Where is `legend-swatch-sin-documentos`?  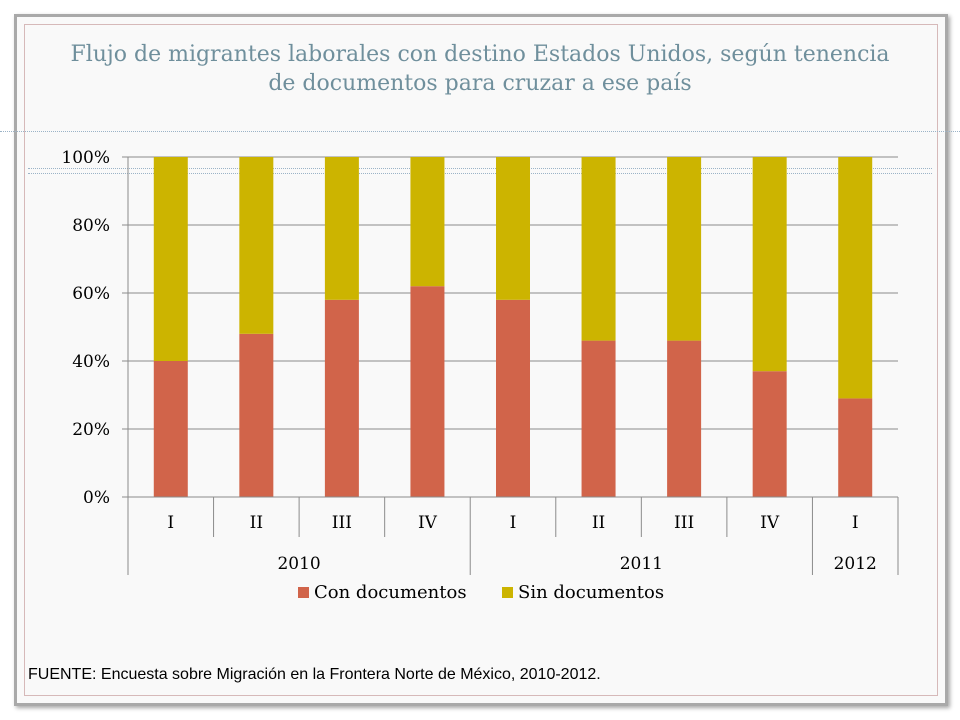
legend-swatch-sin-documentos is located at coordinates (507, 592).